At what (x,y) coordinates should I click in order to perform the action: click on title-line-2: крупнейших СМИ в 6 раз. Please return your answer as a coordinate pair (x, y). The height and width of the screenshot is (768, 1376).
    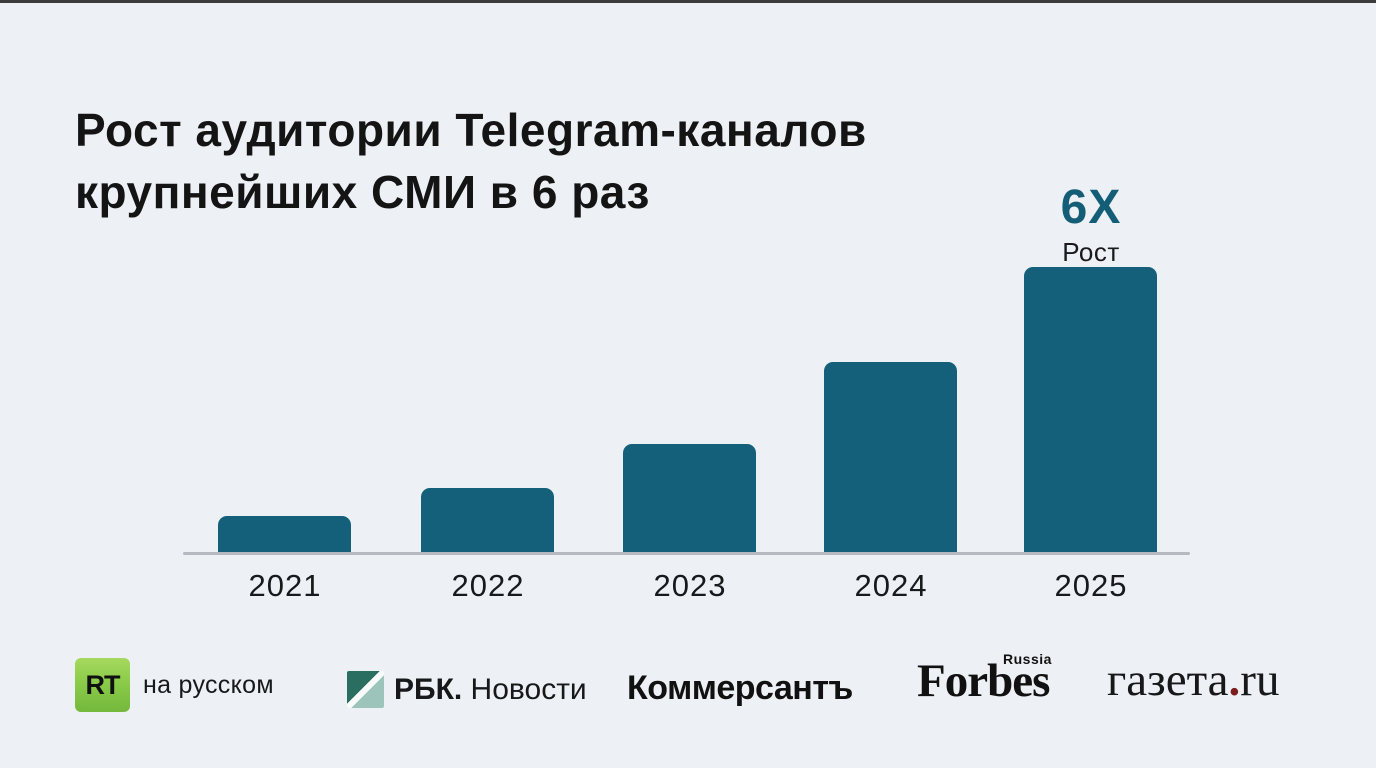
    Looking at the image, I should click on (362, 191).